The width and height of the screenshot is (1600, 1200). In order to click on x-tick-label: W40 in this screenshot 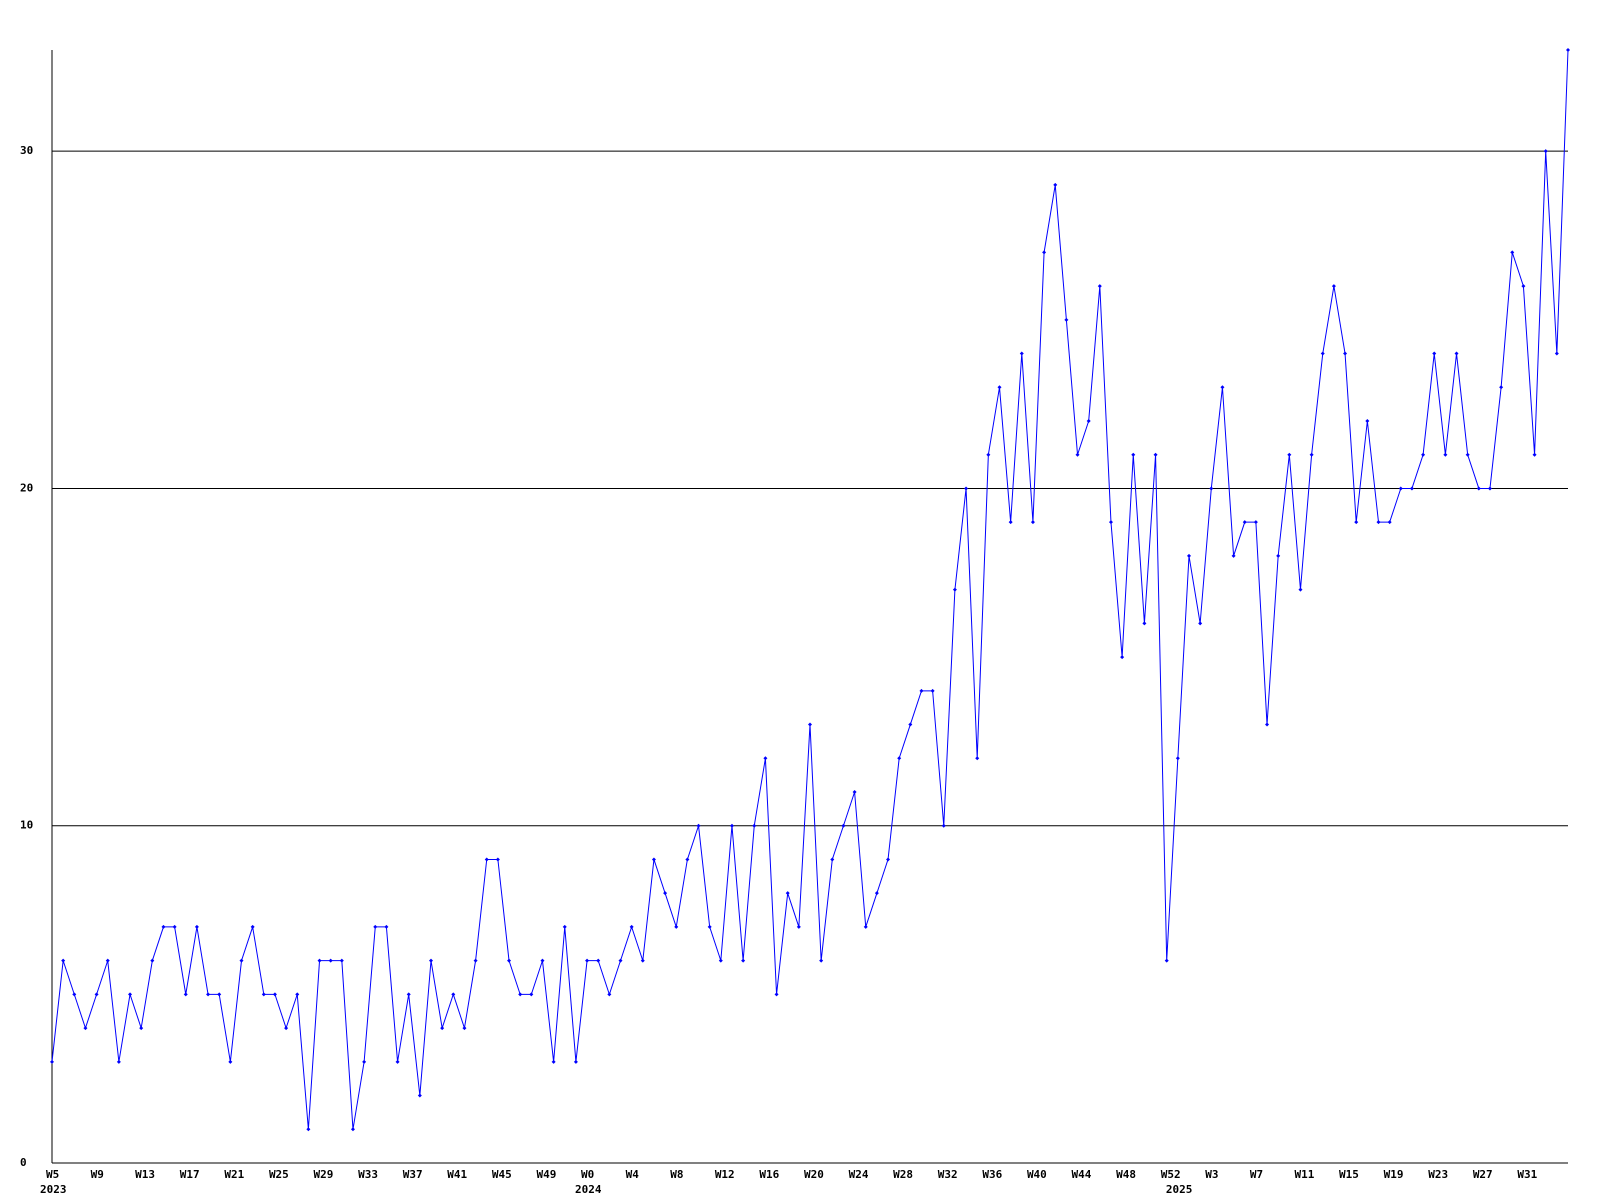, I will do `click(1037, 1174)`.